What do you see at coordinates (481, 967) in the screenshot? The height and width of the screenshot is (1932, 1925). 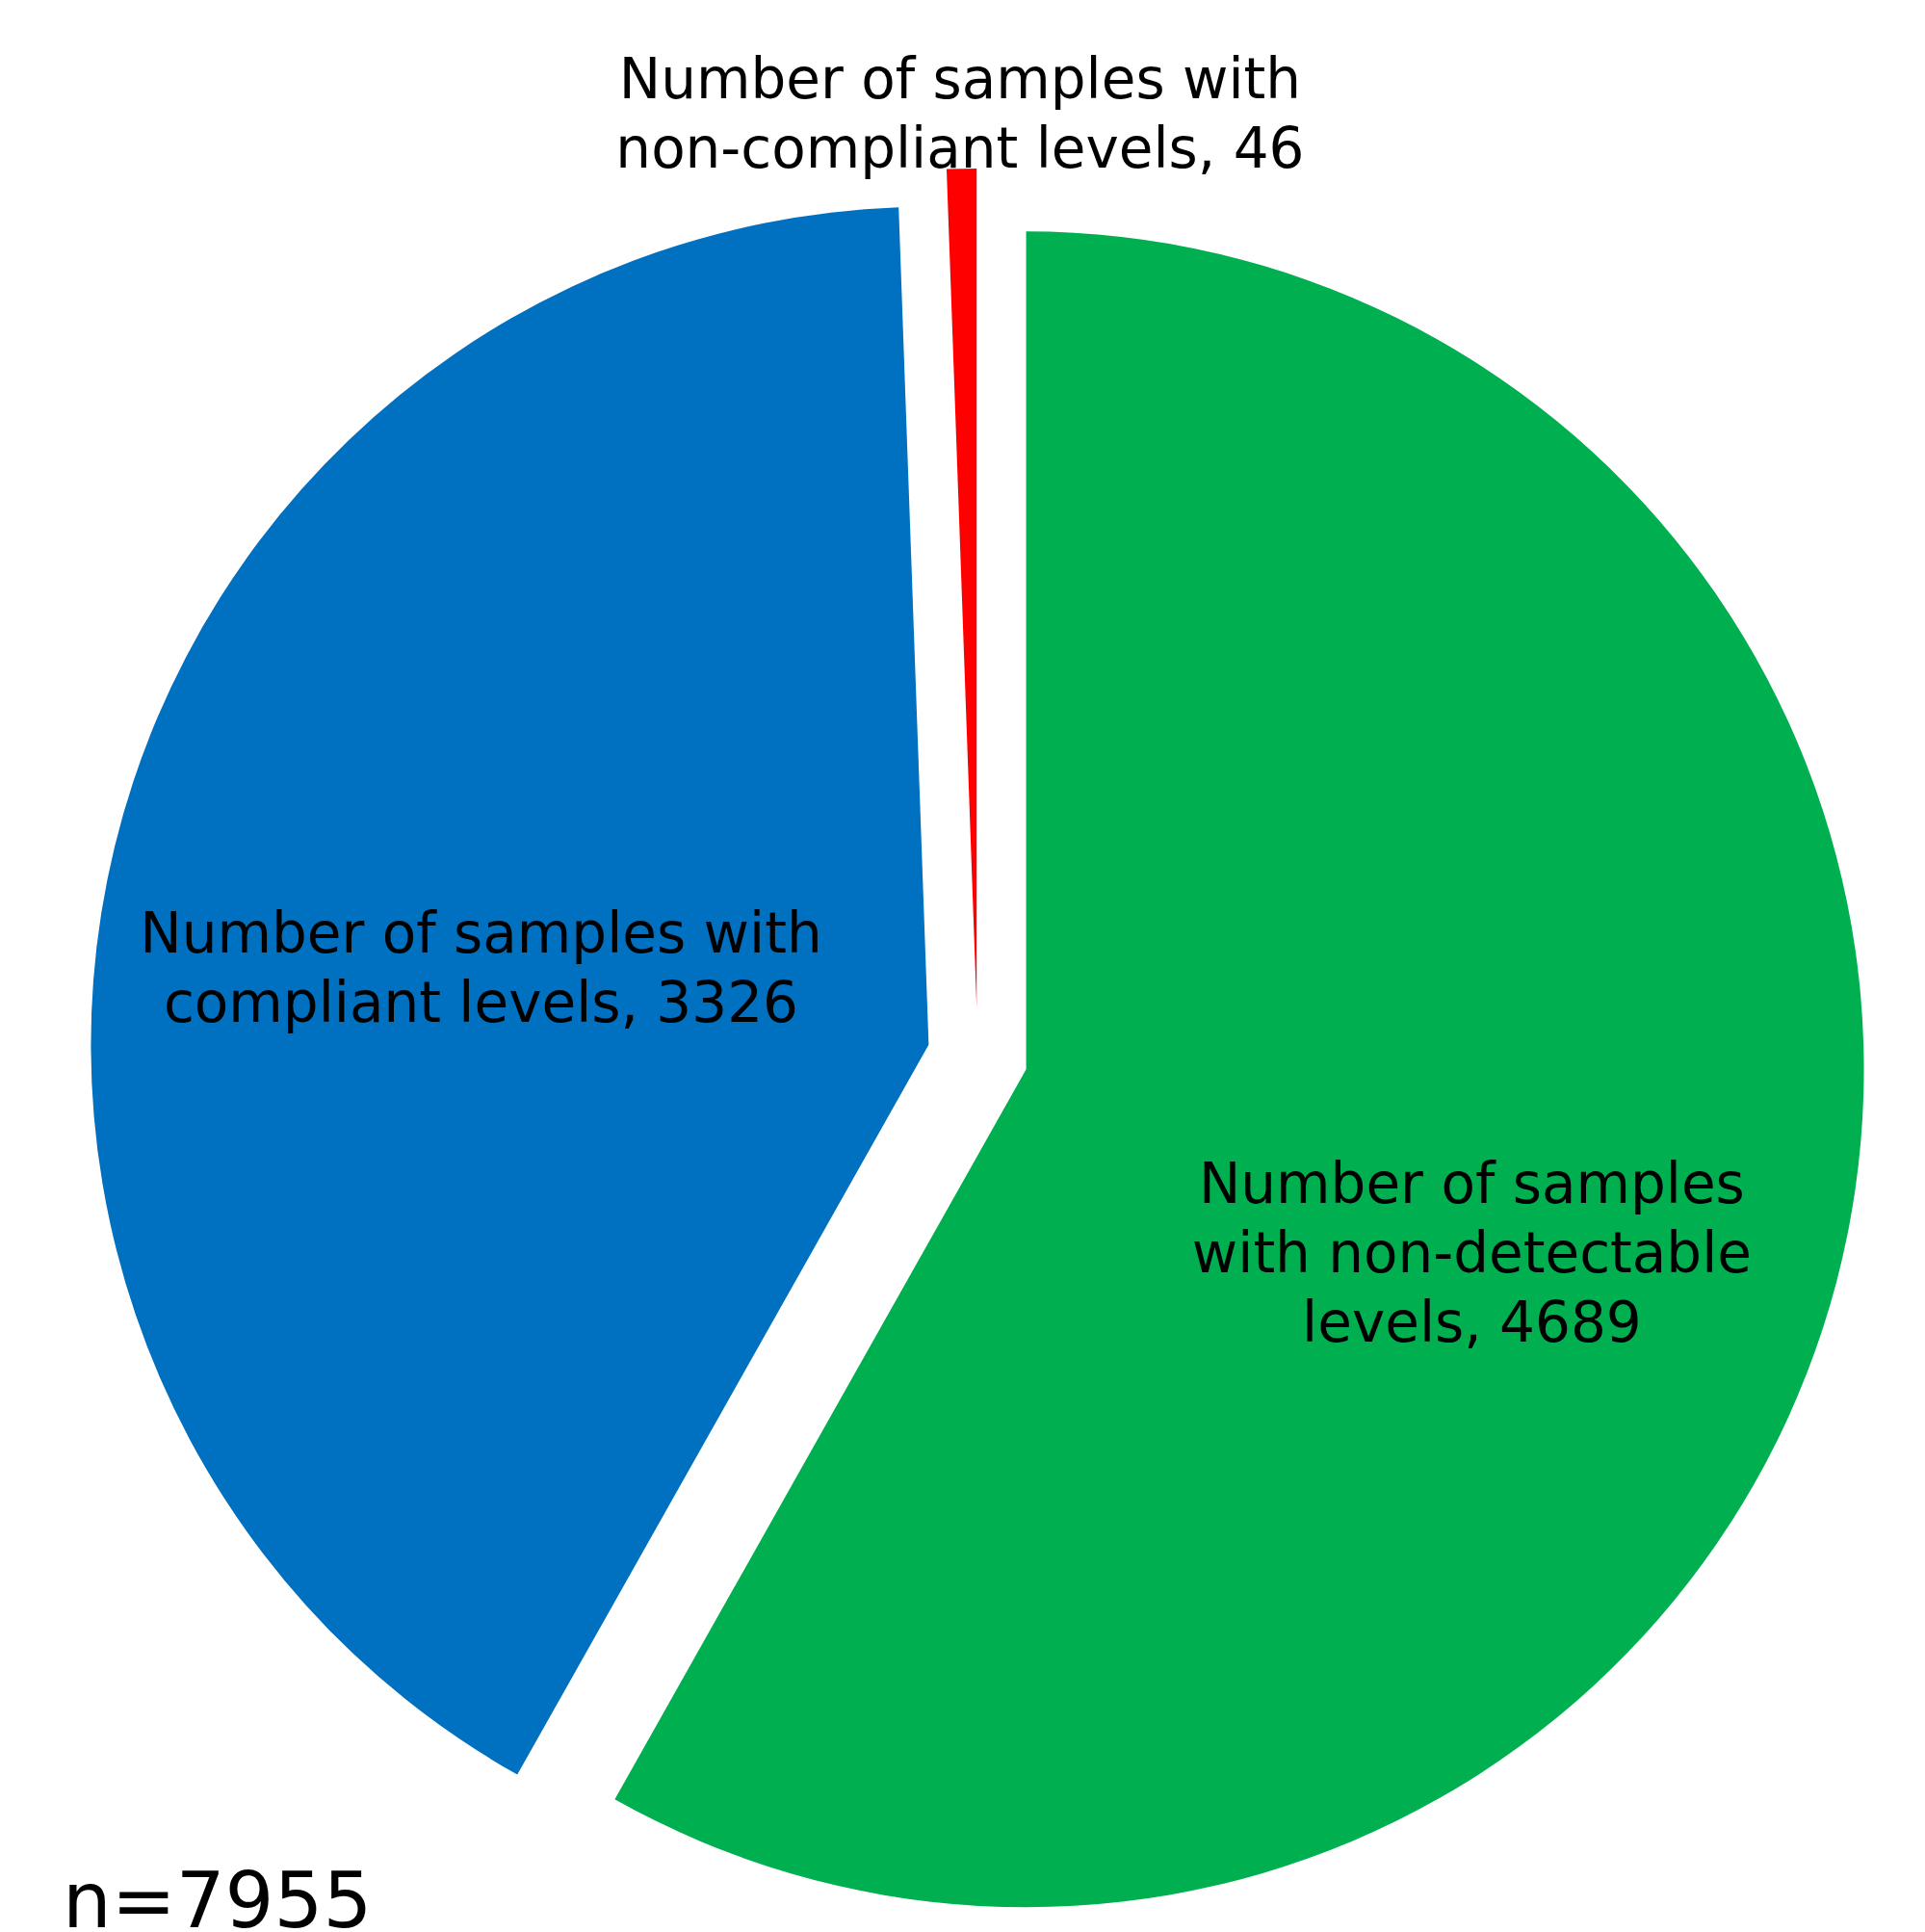 I see `slice-label: Number of samples with compliant levels, 3326` at bounding box center [481, 967].